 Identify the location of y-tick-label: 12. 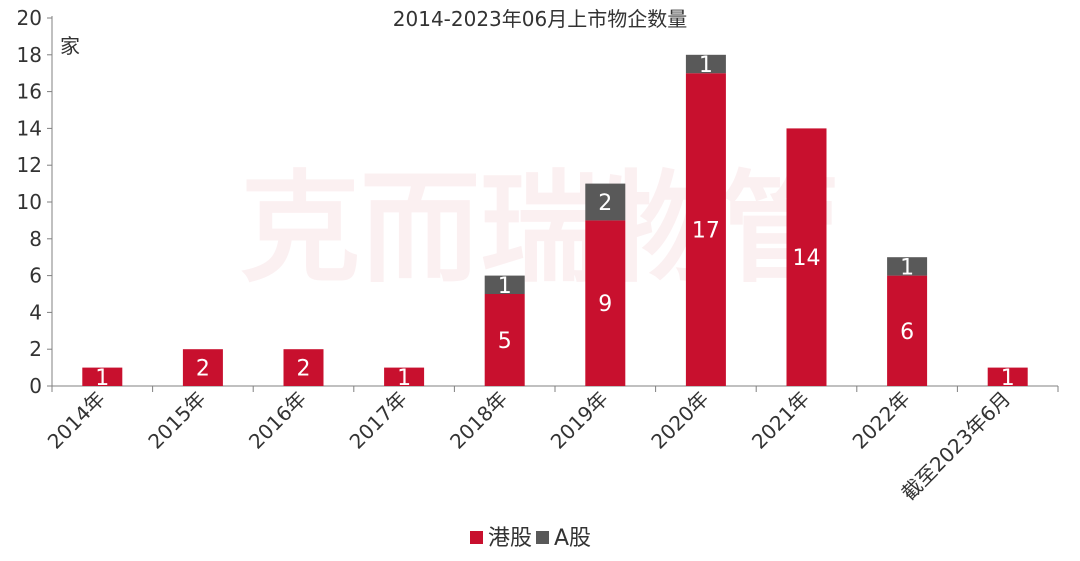
(29, 165).